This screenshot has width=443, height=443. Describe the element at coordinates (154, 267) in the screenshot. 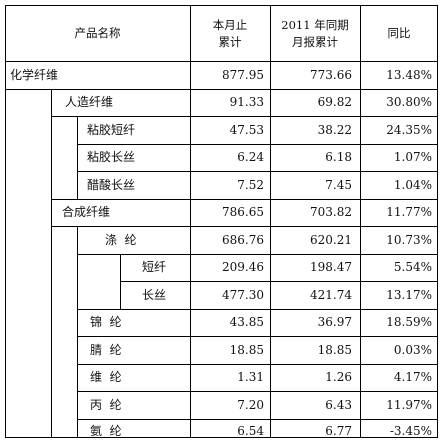

I see `row-name: 短纤` at that location.